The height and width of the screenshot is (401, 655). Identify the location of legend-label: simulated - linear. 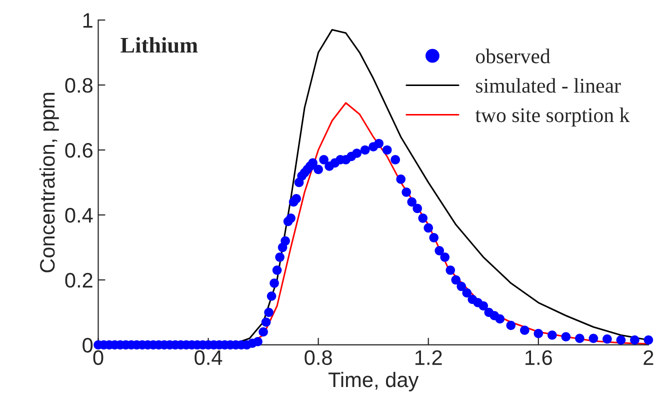
(548, 85).